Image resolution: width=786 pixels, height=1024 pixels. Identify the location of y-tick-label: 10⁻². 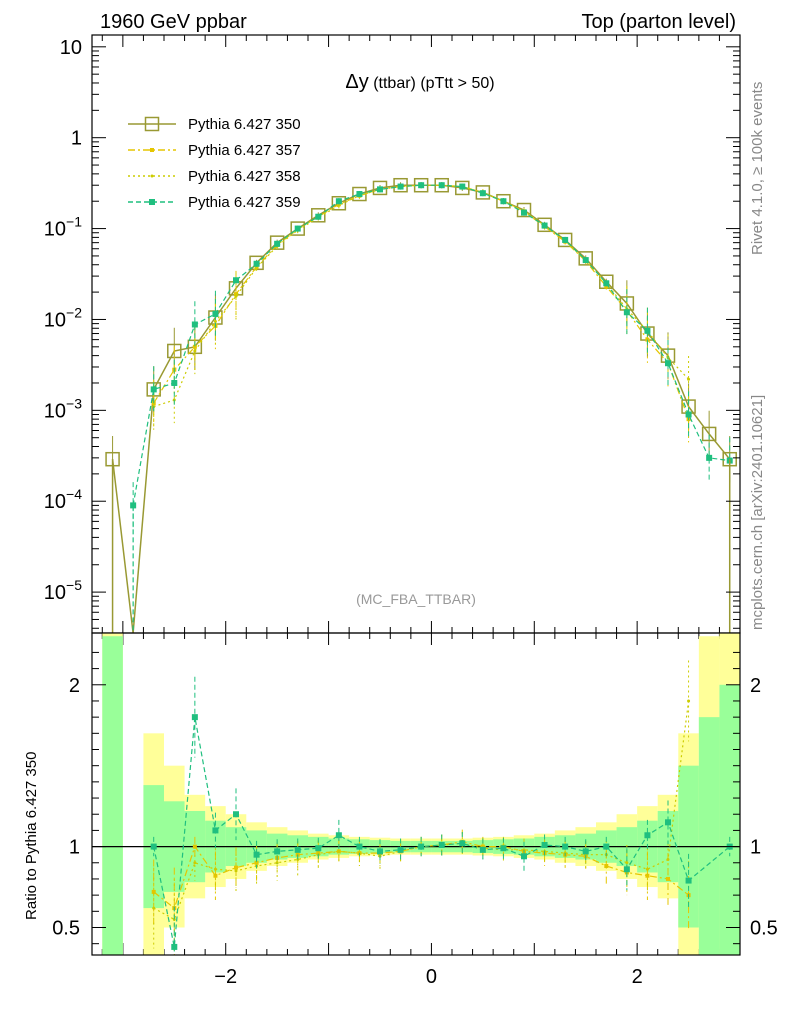
(63, 317).